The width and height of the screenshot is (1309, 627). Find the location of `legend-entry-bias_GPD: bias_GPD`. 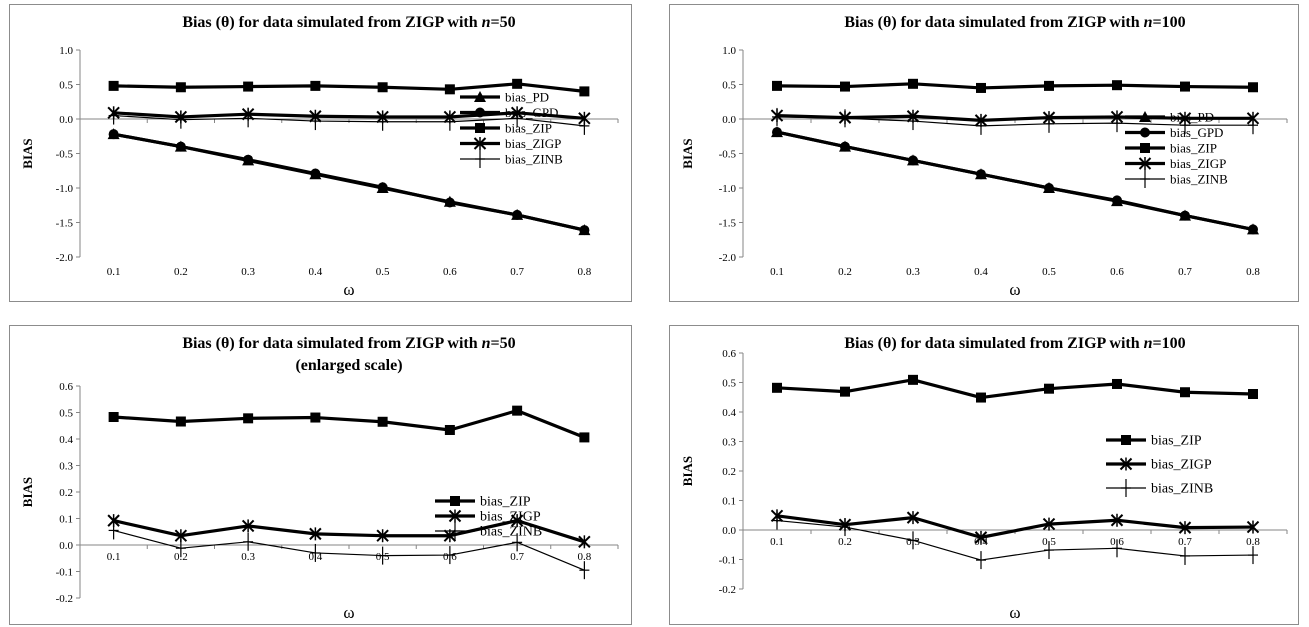

legend-entry-bias_GPD: bias_GPD is located at coordinates (531, 112).